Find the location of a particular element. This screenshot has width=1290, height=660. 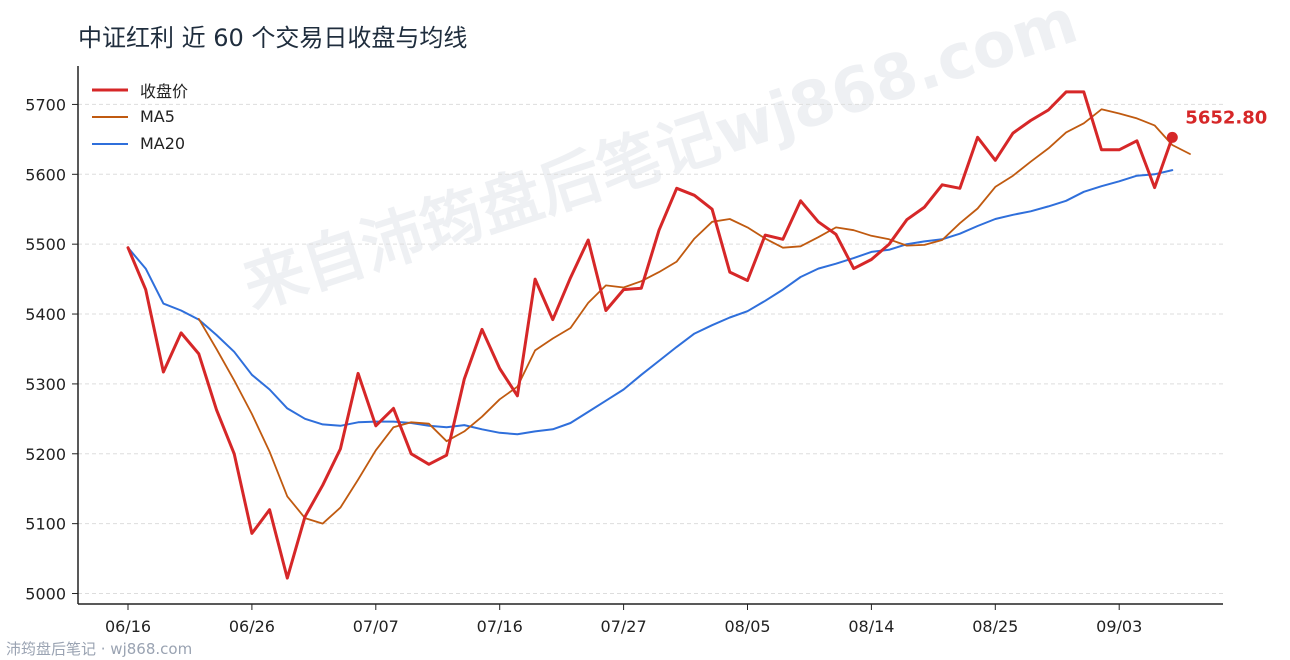

chart-title: 中证红利 近 60 个交易日收盘与均线 is located at coordinates (273, 38).